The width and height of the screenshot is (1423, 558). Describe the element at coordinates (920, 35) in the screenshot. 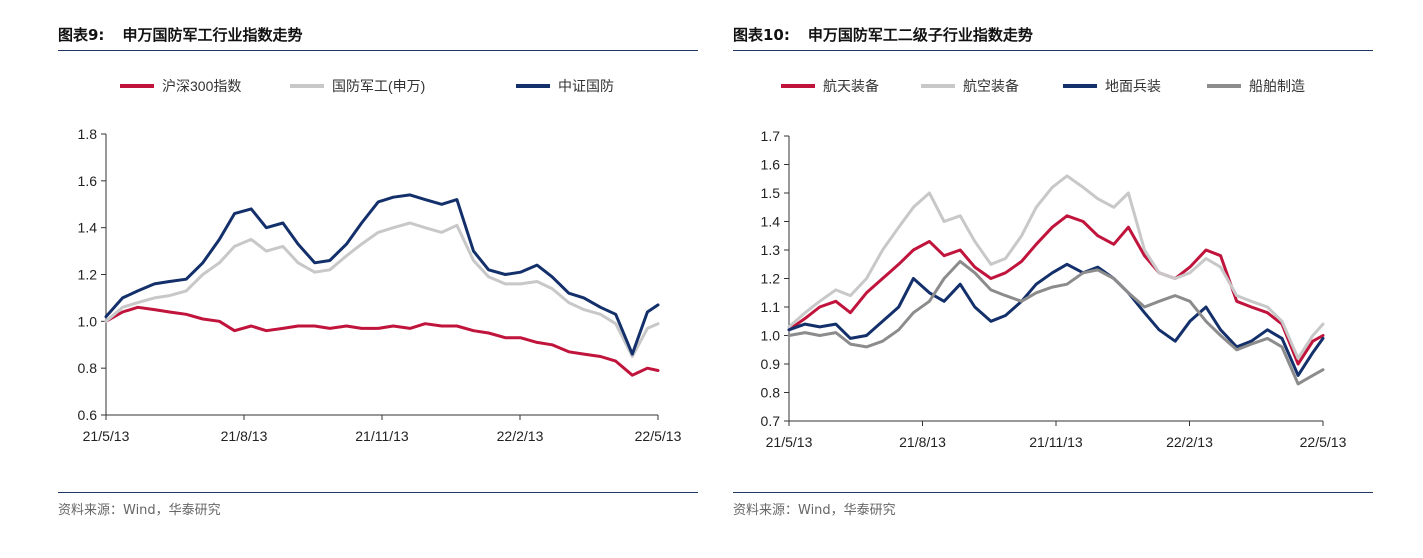

I see `figure-title-text: 申万国防军工二级子行业指数走势` at that location.